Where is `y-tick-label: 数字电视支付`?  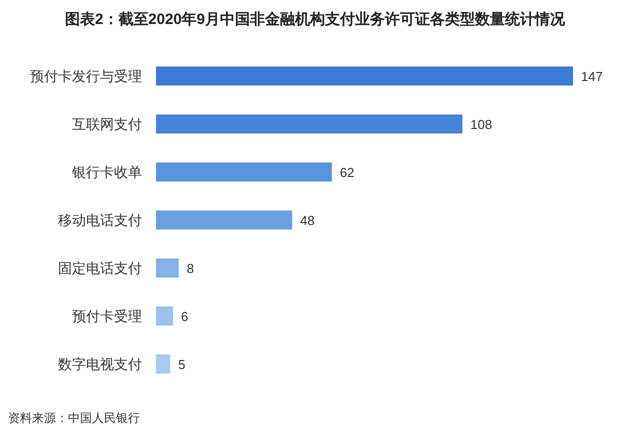 y-tick-label: 数字电视支付 is located at coordinates (100, 364).